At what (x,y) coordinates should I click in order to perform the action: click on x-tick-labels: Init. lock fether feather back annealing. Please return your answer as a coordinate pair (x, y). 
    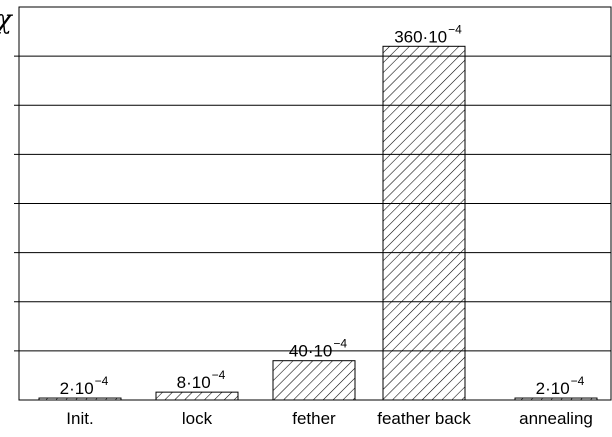
    Looking at the image, I should click on (329, 418).